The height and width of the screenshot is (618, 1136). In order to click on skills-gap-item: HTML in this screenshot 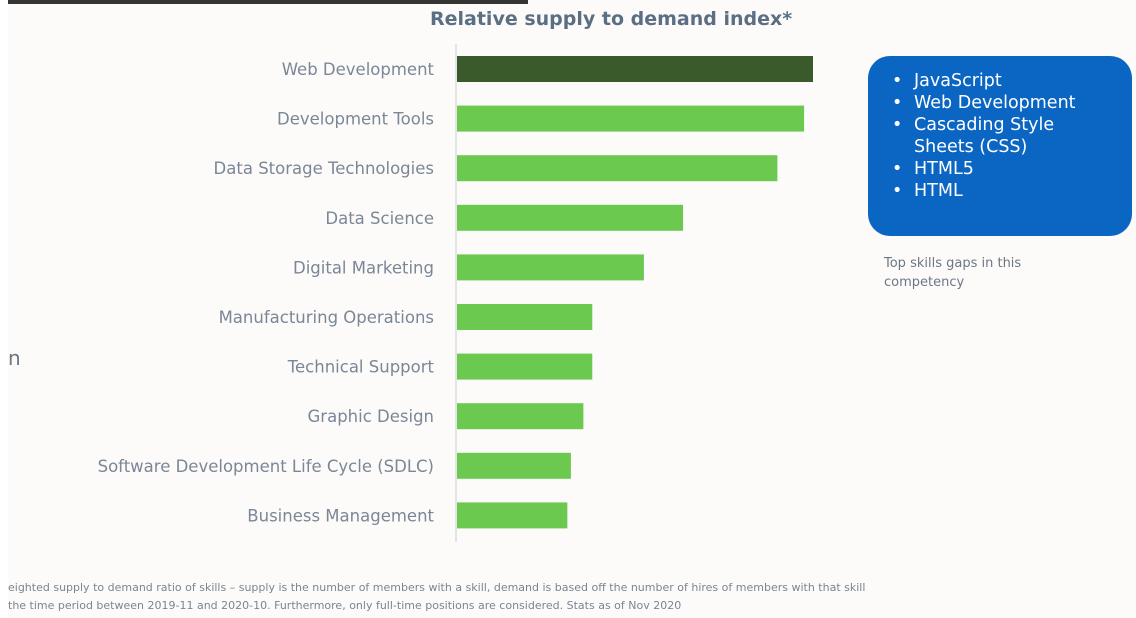, I will do `click(1005, 191)`.